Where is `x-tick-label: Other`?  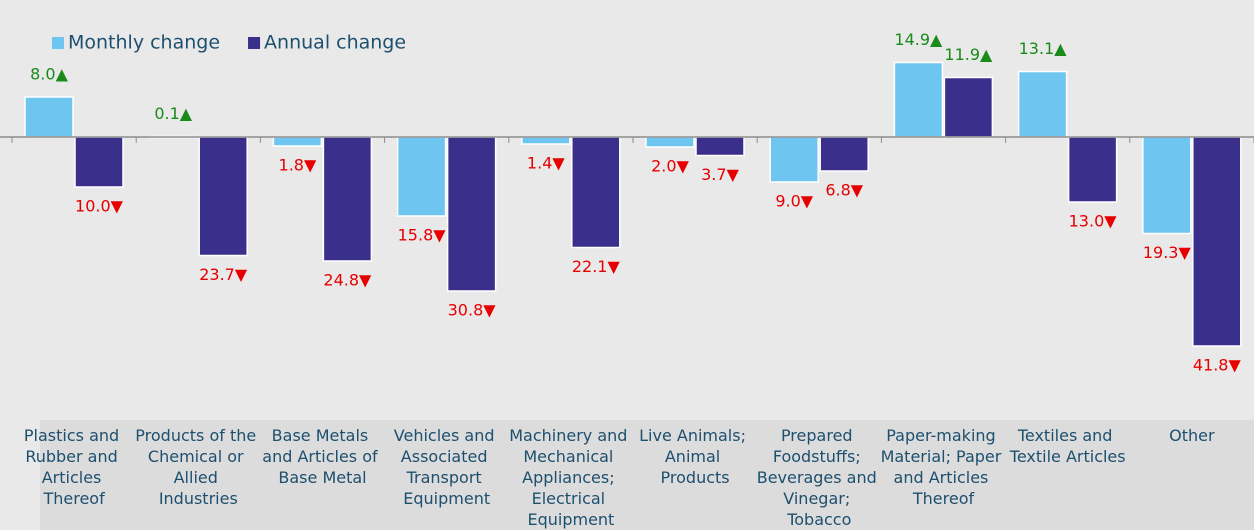 x-tick-label: Other is located at coordinates (1192, 435).